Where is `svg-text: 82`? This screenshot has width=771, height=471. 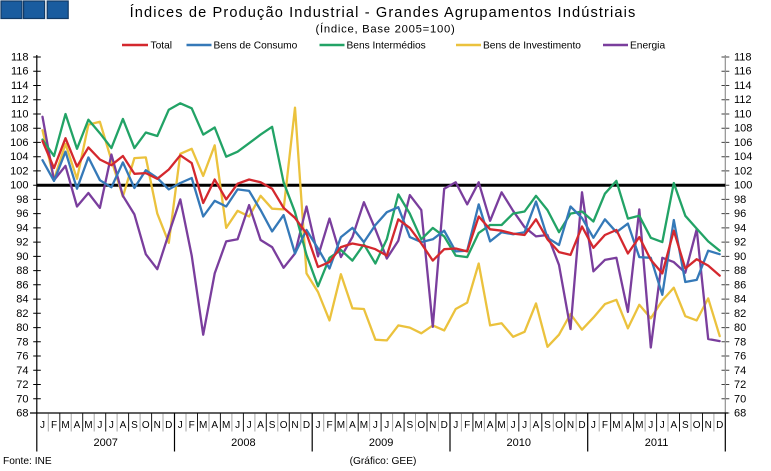 svg-text: 82 is located at coordinates (740, 314).